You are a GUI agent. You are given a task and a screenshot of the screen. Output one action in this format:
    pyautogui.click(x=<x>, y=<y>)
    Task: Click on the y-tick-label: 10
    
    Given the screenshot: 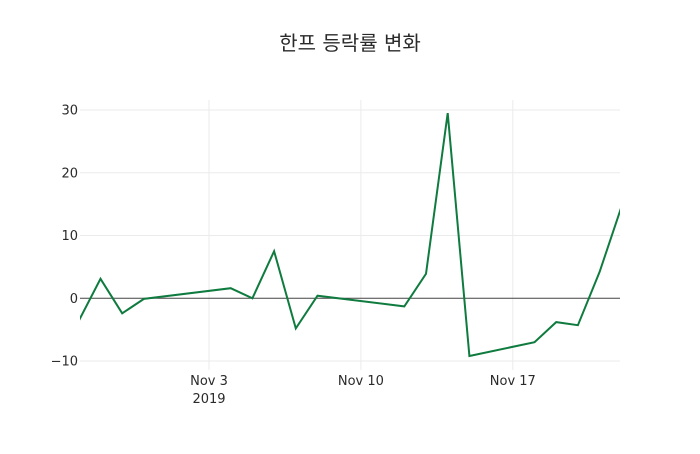 What is the action you would take?
    pyautogui.click(x=69, y=236)
    